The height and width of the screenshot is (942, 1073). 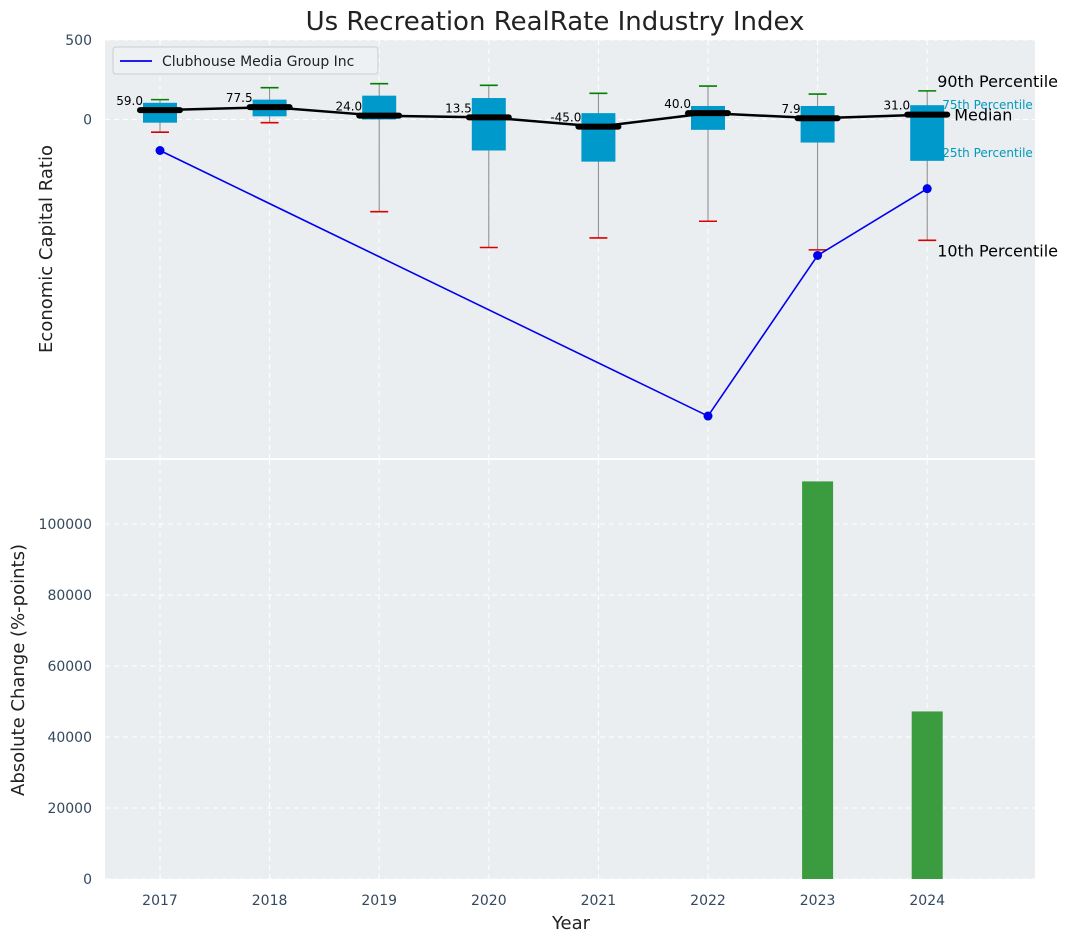 I want to click on x-axis-label: Year, so click(x=571, y=923).